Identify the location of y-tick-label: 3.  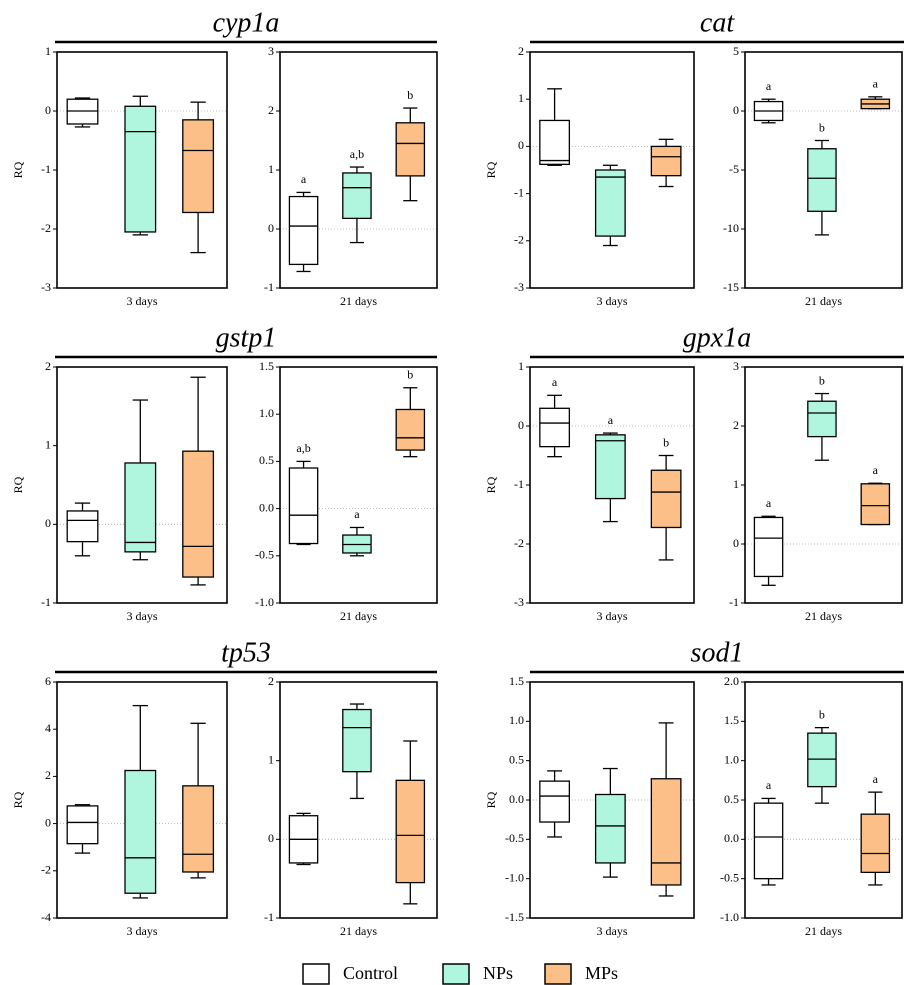
(736, 366).